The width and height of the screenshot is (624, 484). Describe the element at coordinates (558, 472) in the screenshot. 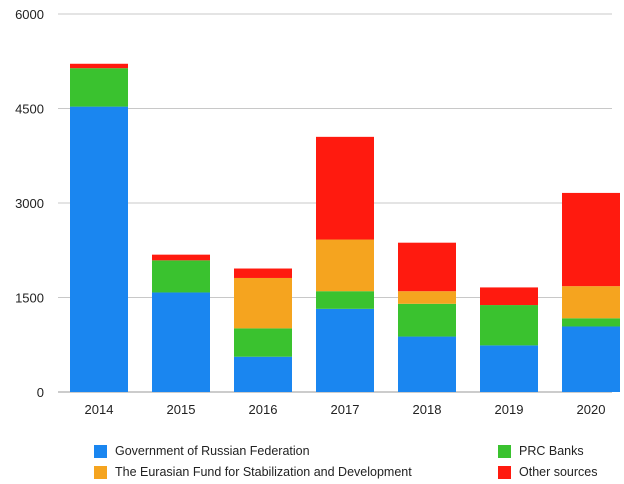

I see `legend-label-other-sources: Other sources` at that location.